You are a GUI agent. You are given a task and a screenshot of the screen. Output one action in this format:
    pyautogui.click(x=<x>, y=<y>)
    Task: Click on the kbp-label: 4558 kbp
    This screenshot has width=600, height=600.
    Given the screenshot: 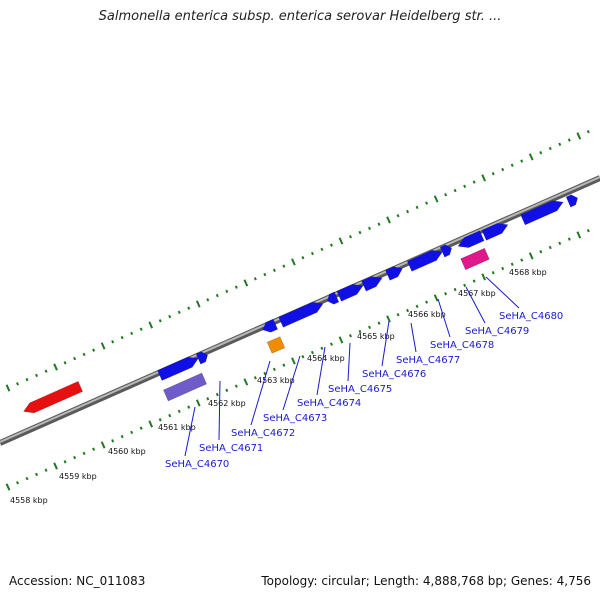 What is the action you would take?
    pyautogui.click(x=29, y=500)
    